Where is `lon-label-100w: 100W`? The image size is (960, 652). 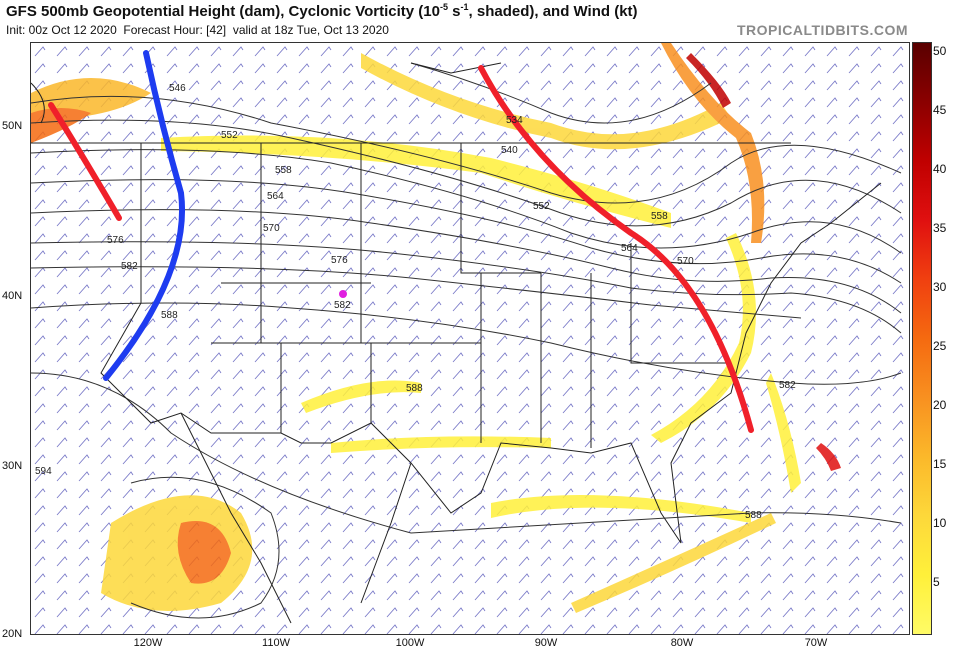 lon-label-100w: 100W is located at coordinates (410, 643).